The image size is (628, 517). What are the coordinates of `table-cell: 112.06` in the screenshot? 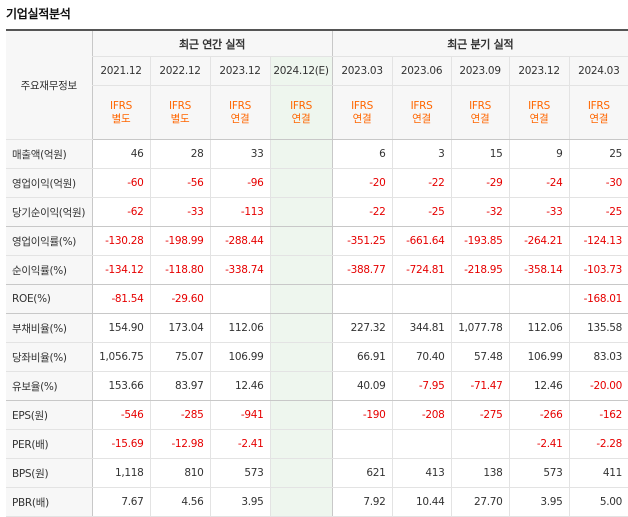 It's located at (539, 328).